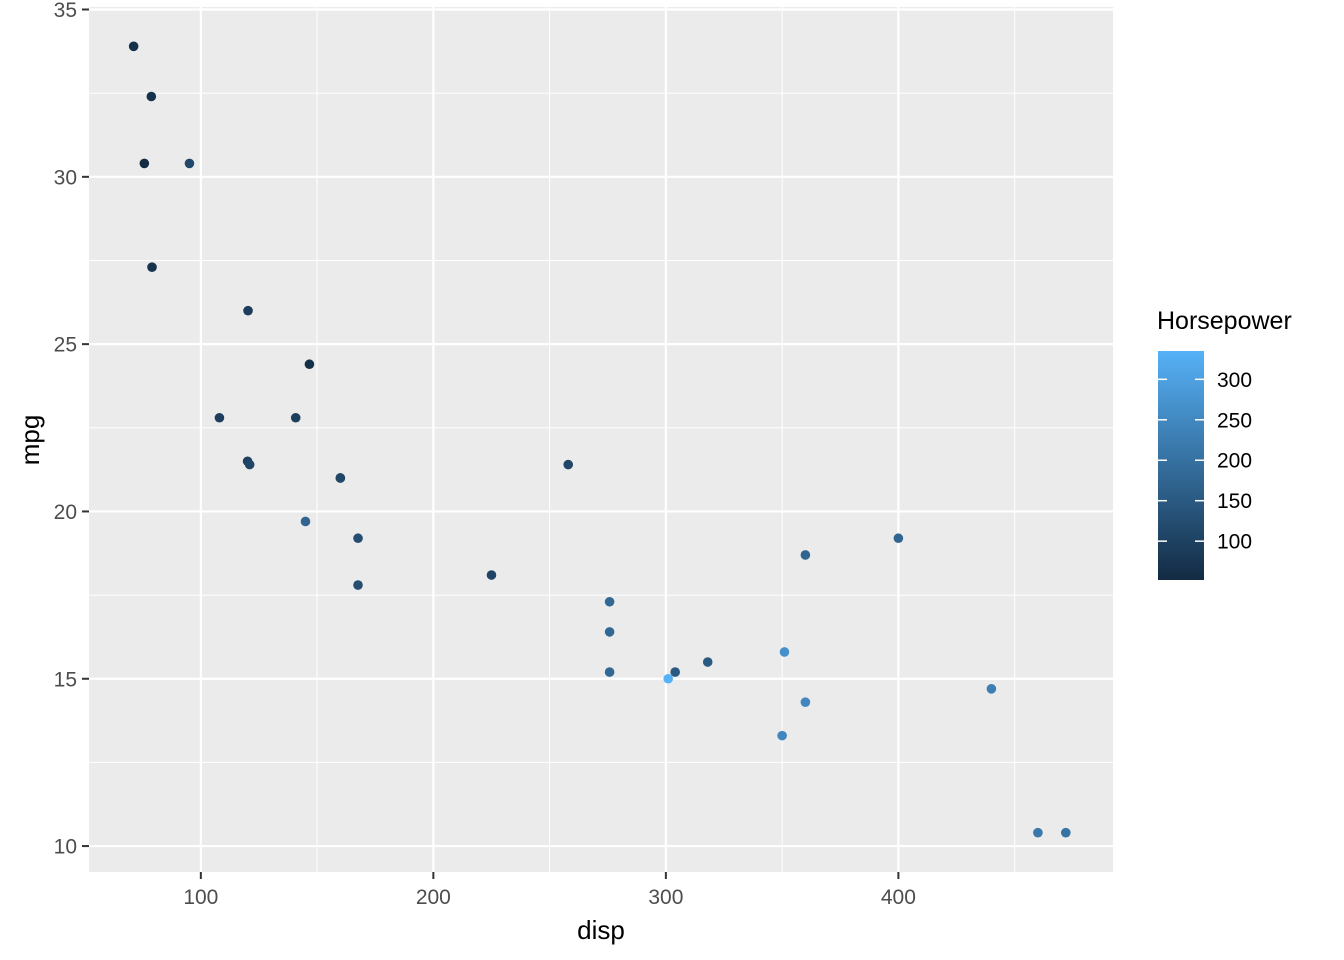 The height and width of the screenshot is (960, 1344). Describe the element at coordinates (1234, 501) in the screenshot. I see `legend-tick-label: 150` at that location.